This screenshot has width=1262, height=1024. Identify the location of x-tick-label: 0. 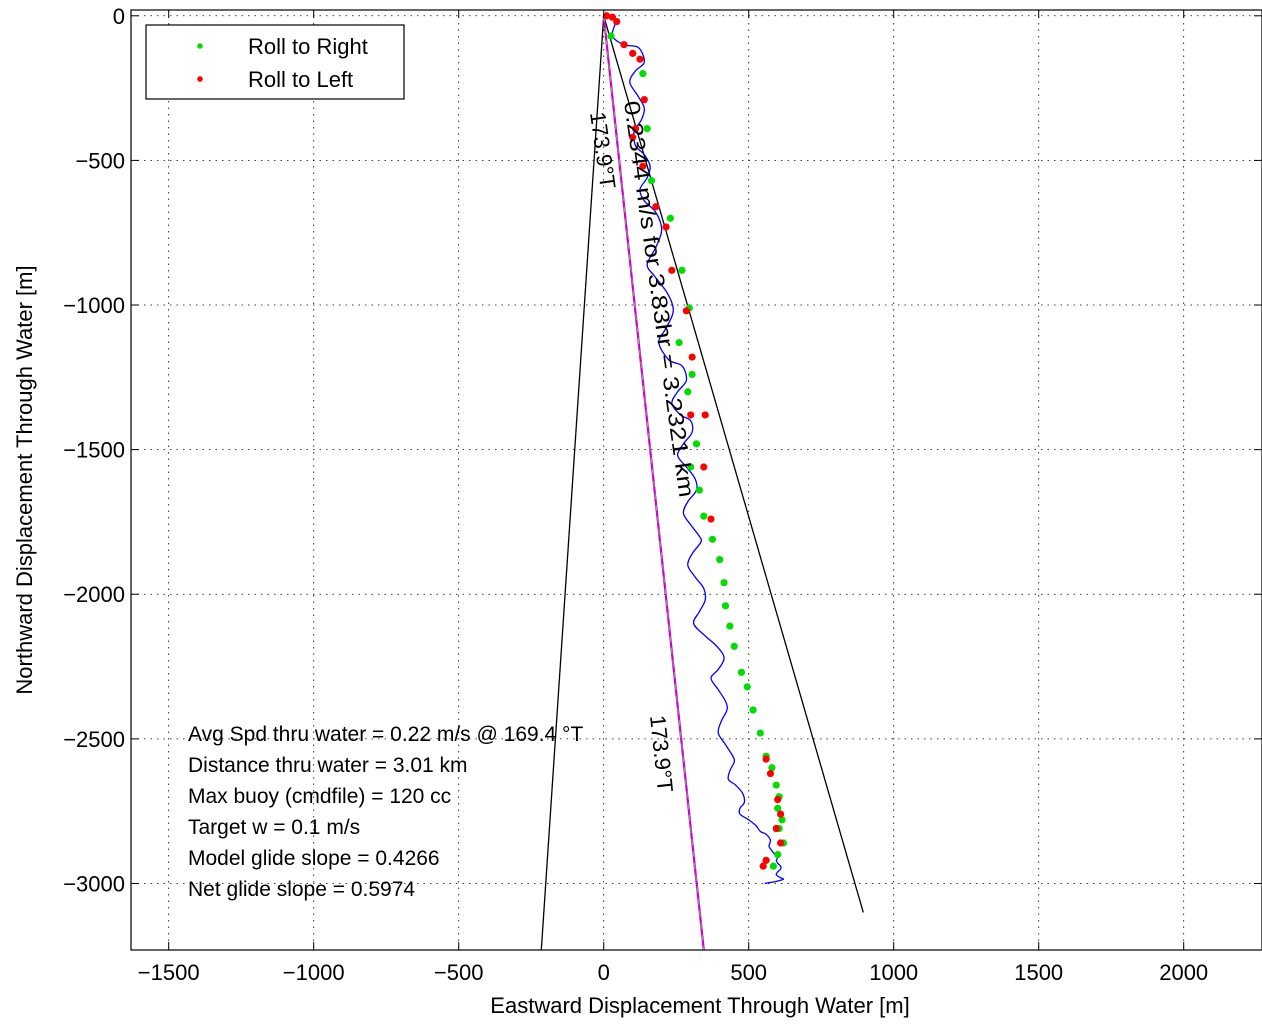
(604, 972).